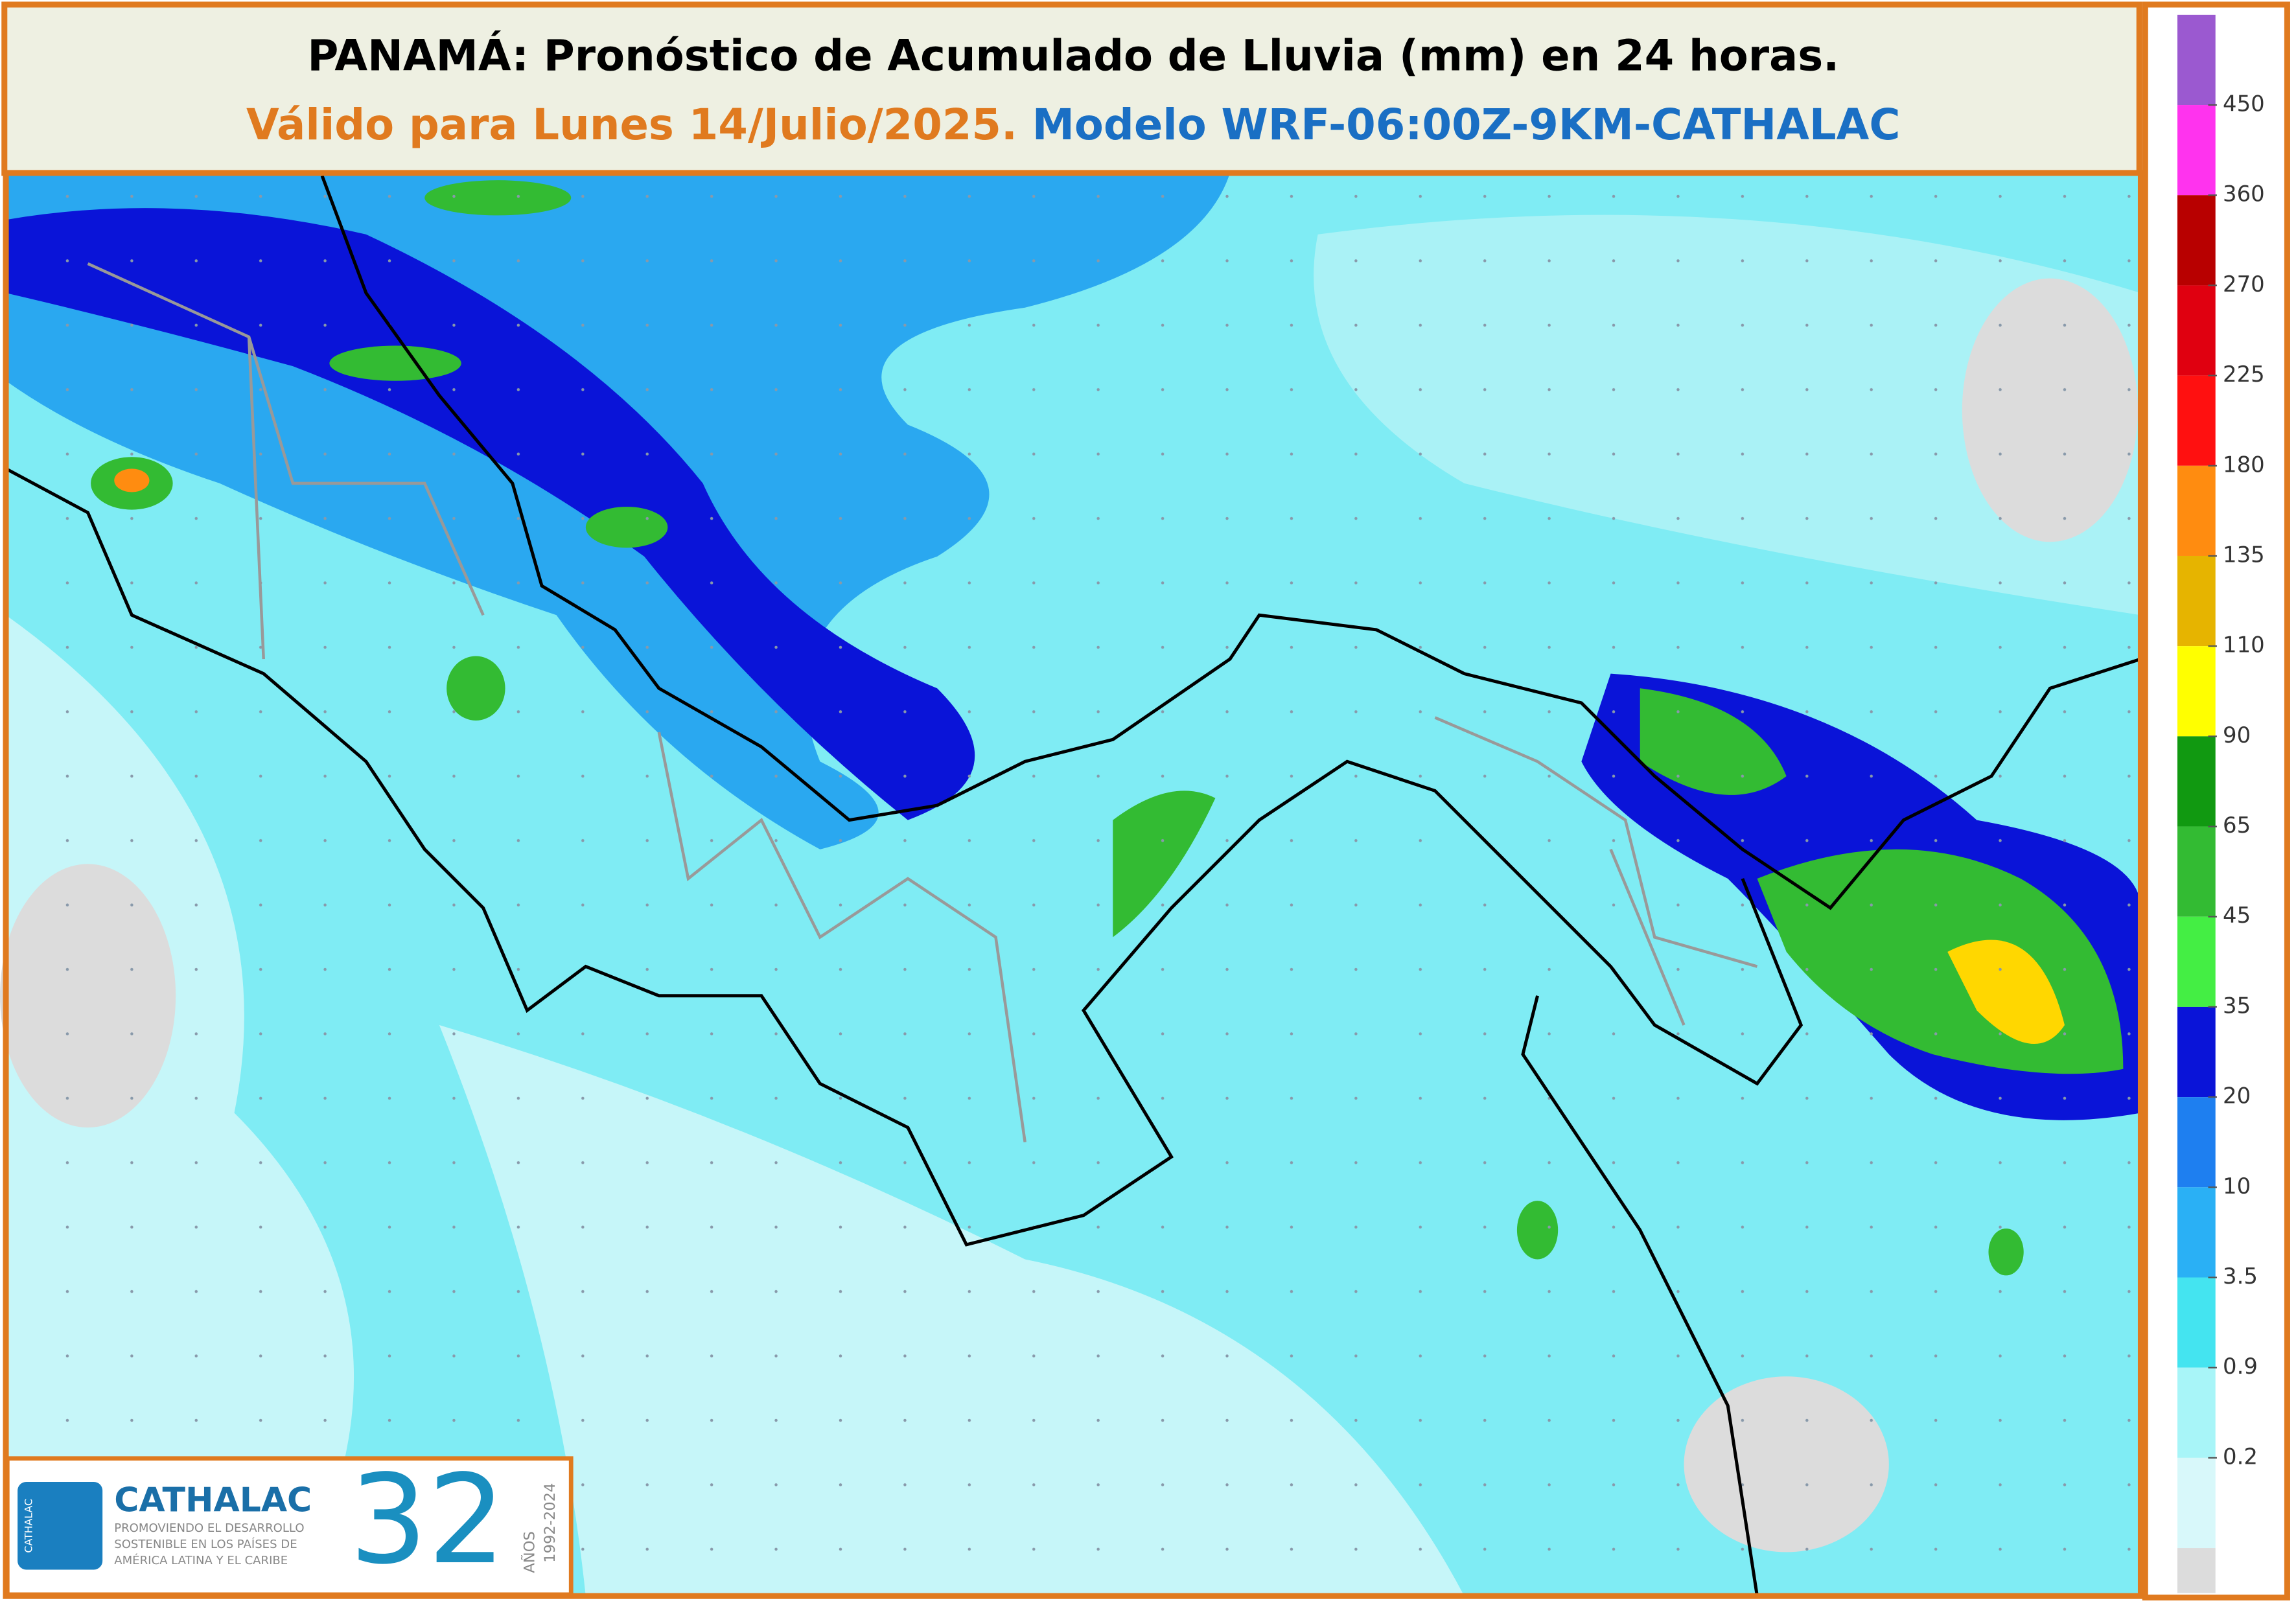  Describe the element at coordinates (201, 1560) in the screenshot. I see `logo-tagline: AMÉRICA LATINA Y EL CARIBE` at that location.